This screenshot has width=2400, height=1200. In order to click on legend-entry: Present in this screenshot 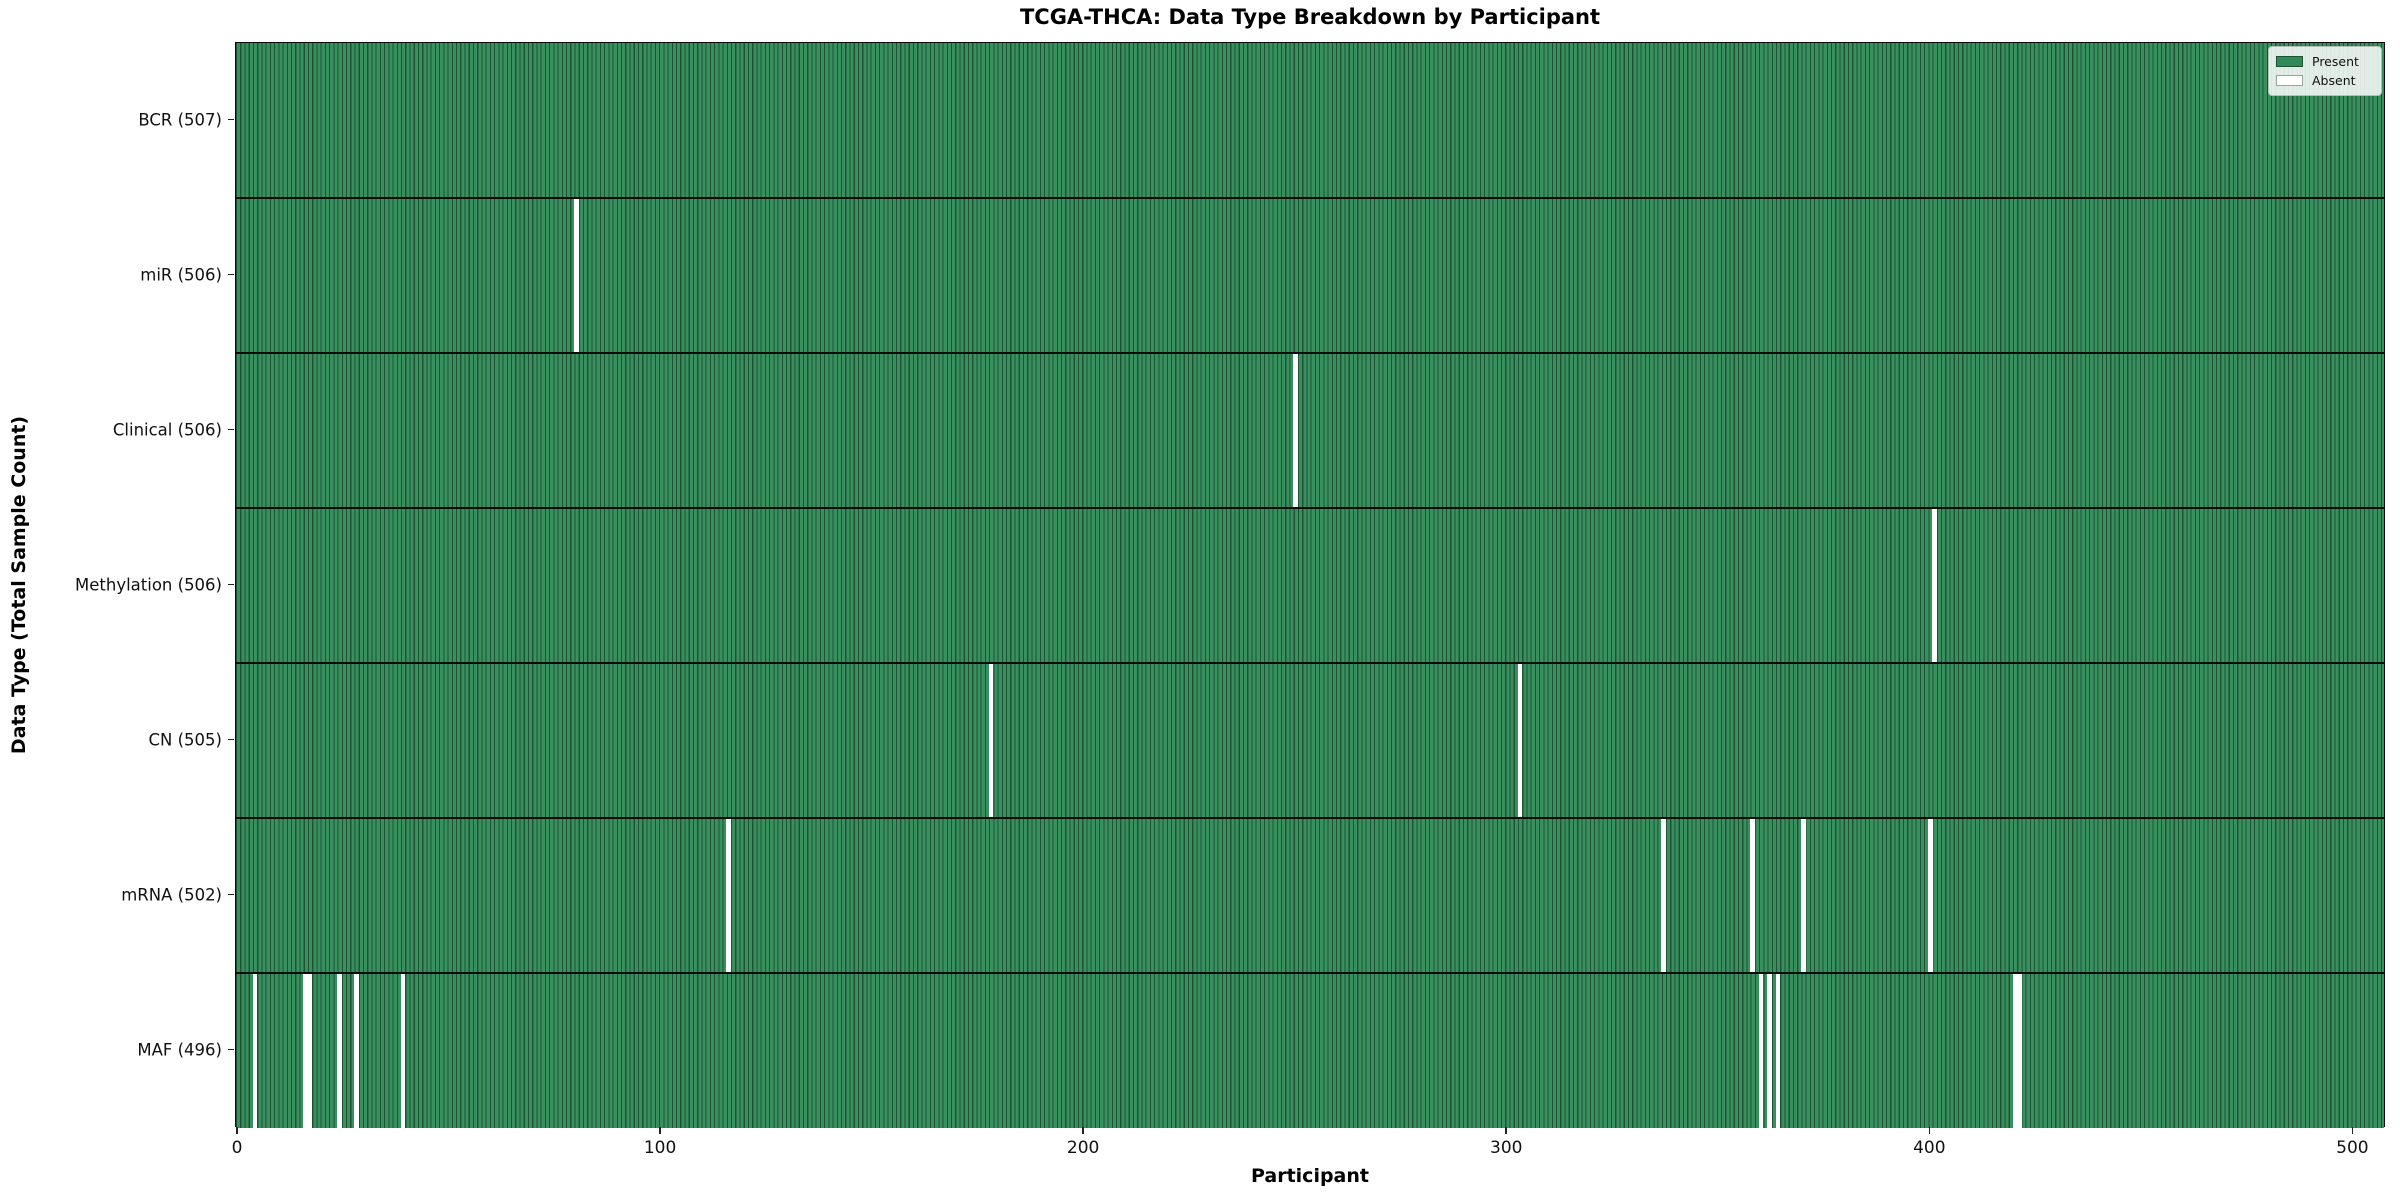, I will do `click(2325, 61)`.